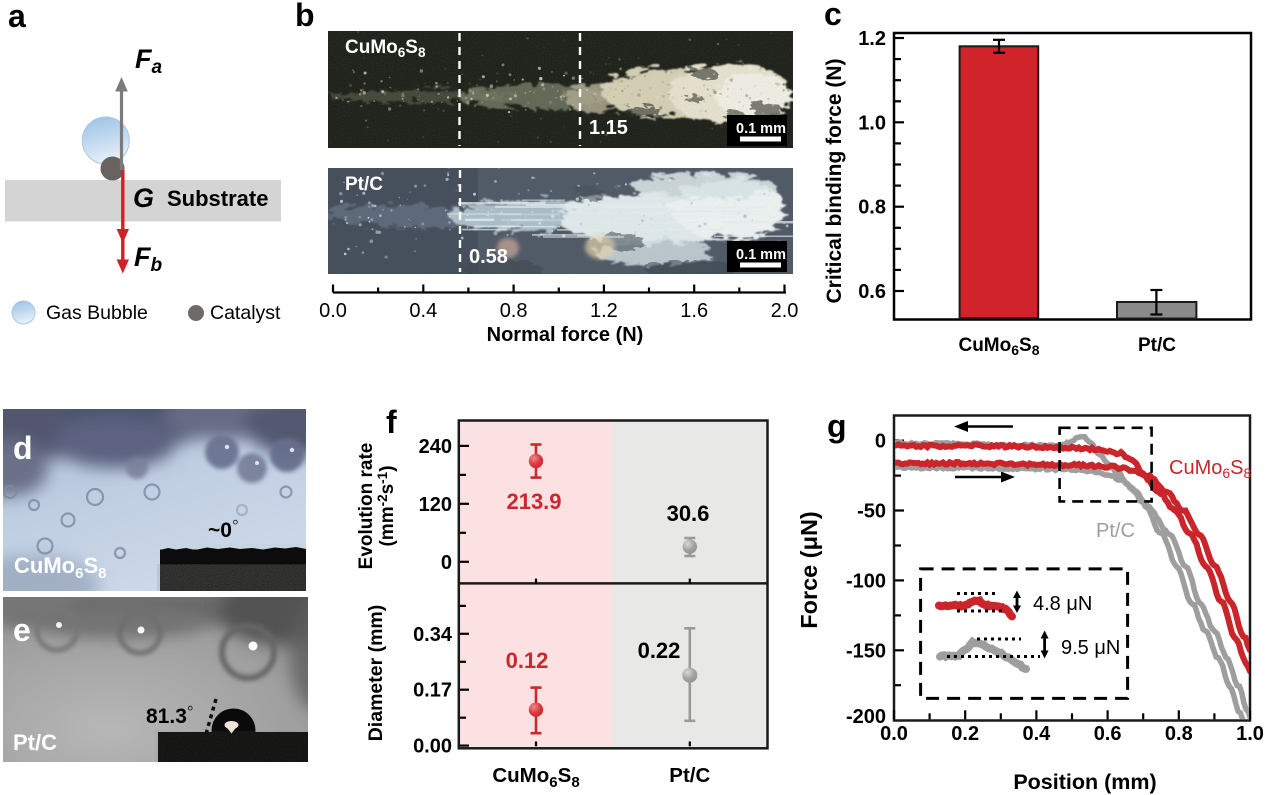 The width and height of the screenshot is (1268, 795). Describe the element at coordinates (694, 311) in the screenshot. I see `svg-text: 1.6` at that location.